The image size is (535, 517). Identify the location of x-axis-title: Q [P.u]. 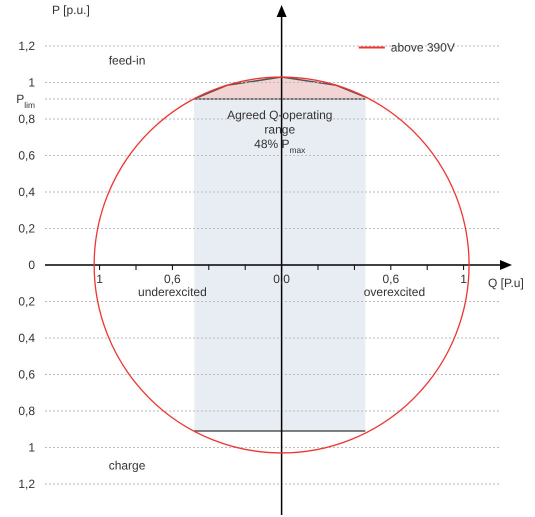
(506, 283).